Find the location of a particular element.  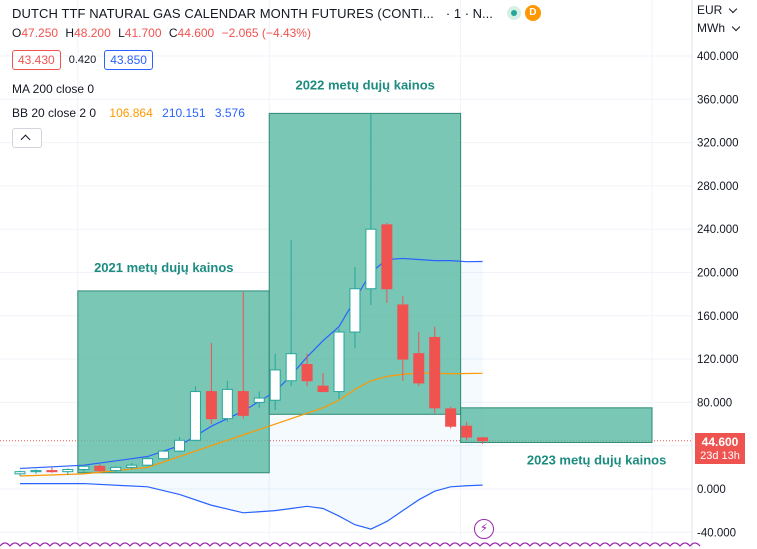

open-value: 47.250 is located at coordinates (40, 33).